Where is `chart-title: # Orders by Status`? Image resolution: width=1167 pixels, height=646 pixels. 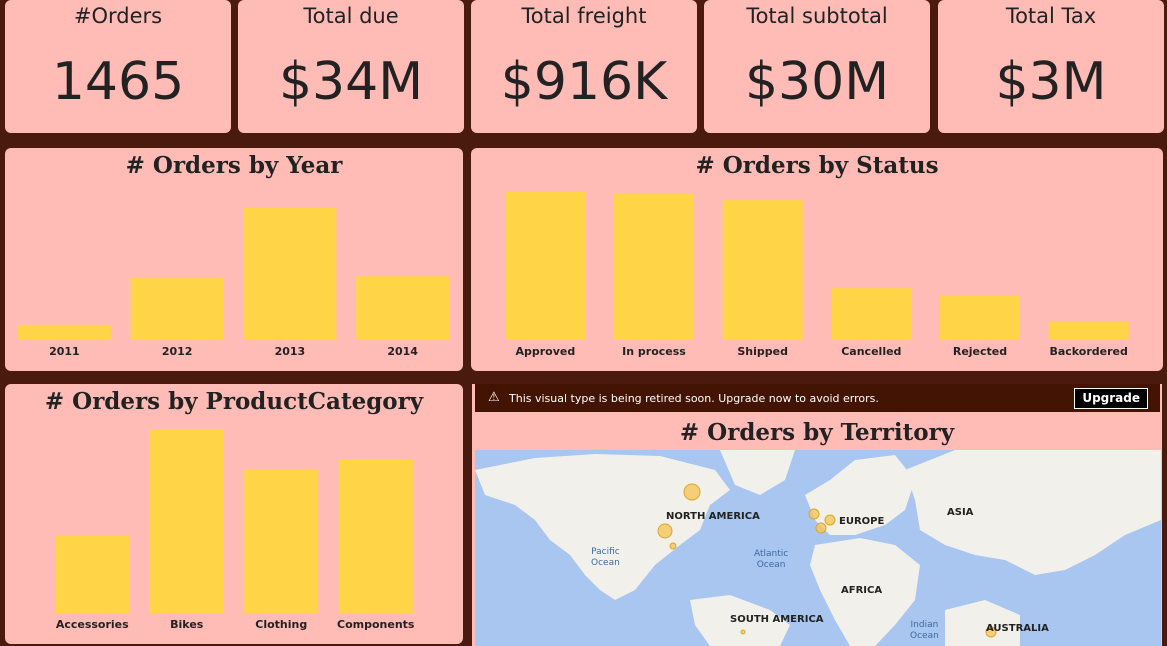
chart-title: # Orders by Status is located at coordinates (817, 165).